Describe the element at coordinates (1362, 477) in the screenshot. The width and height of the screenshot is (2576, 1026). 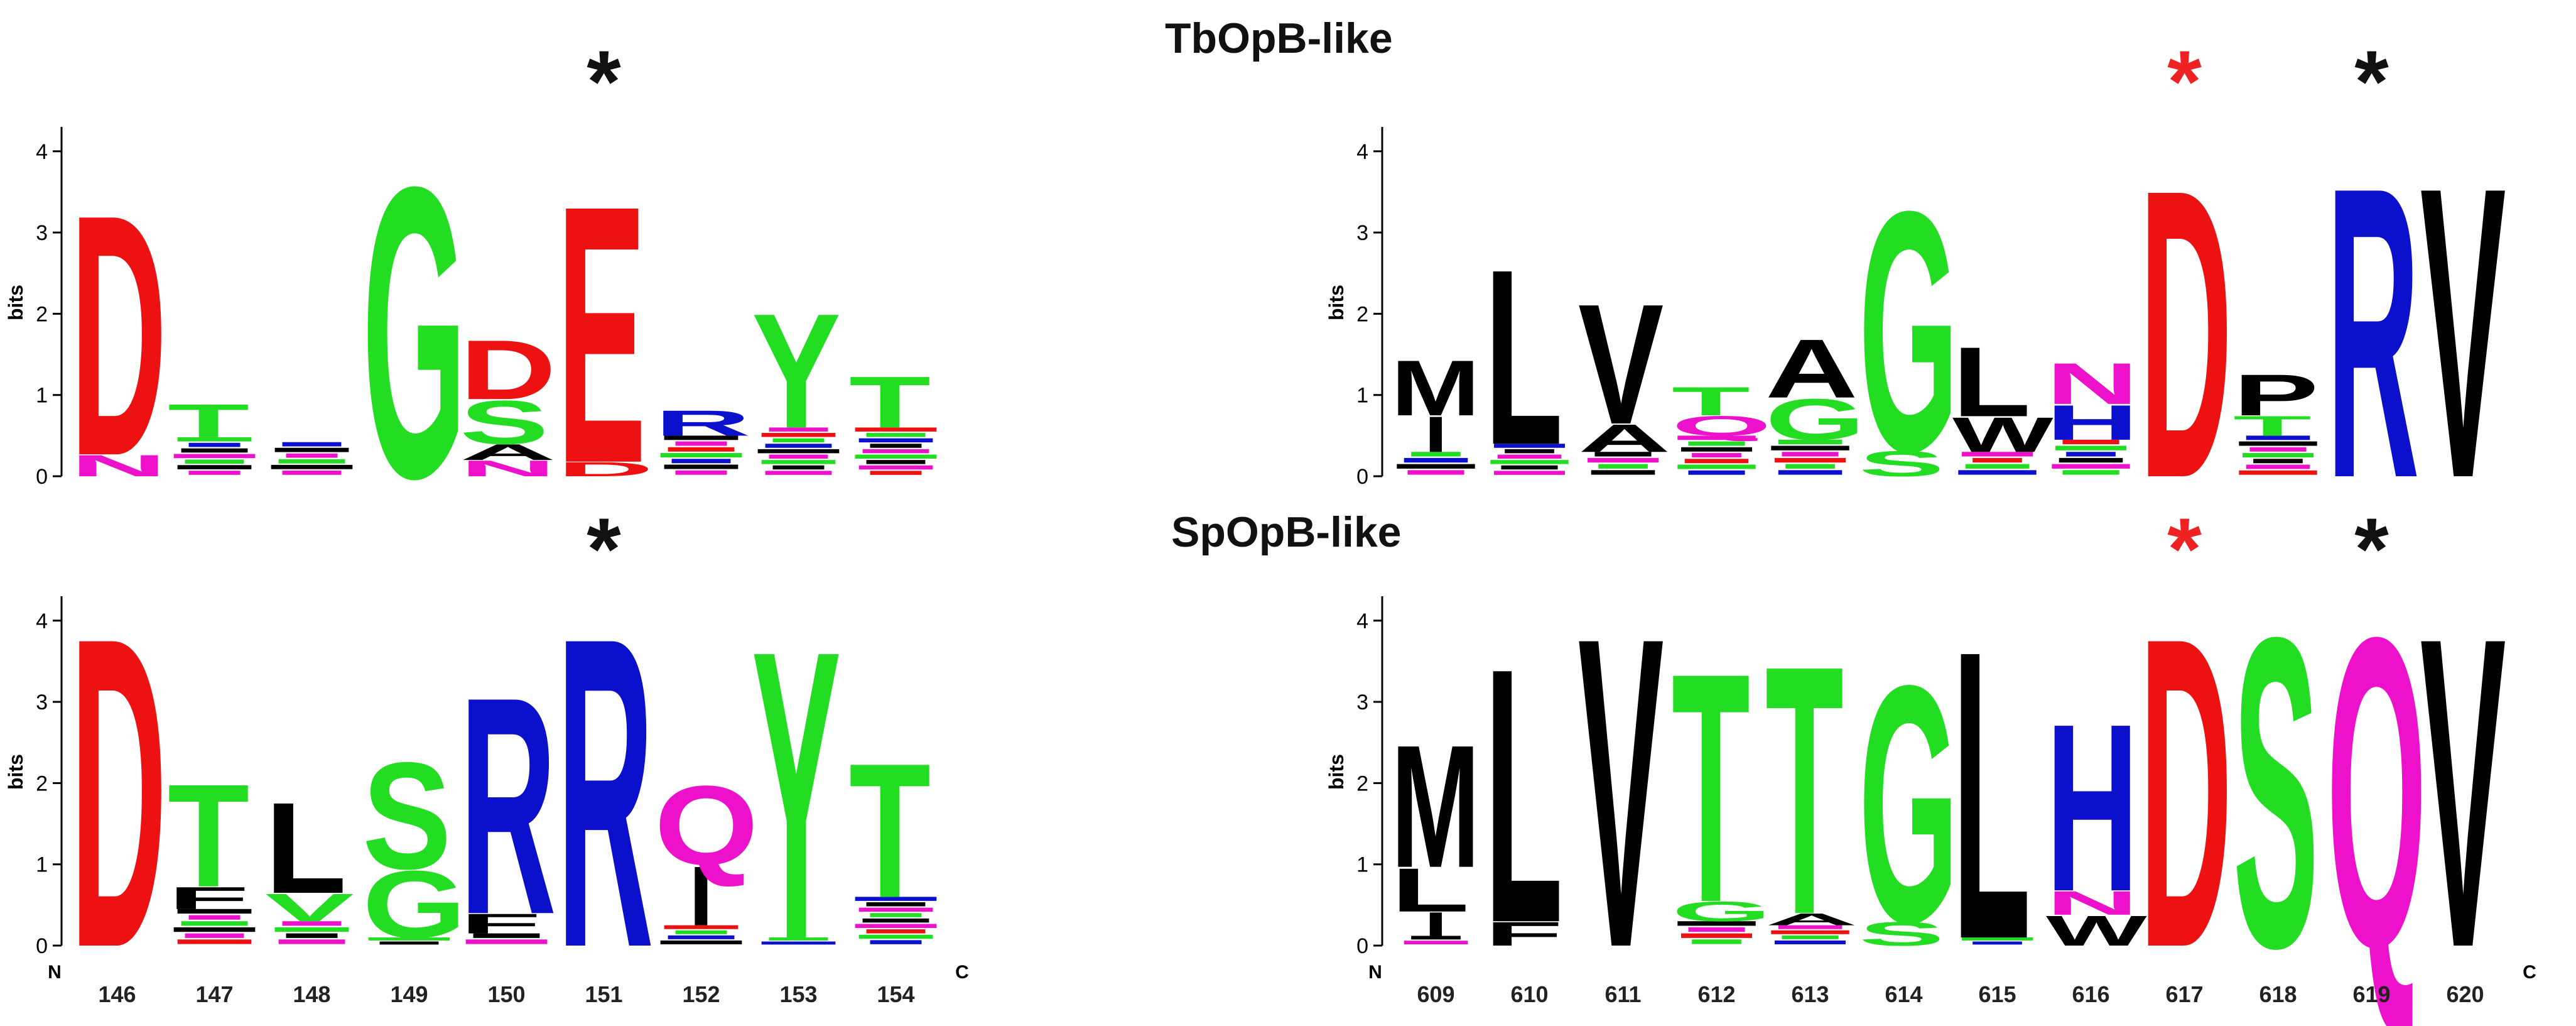
I see `y-tick-label: 0` at that location.